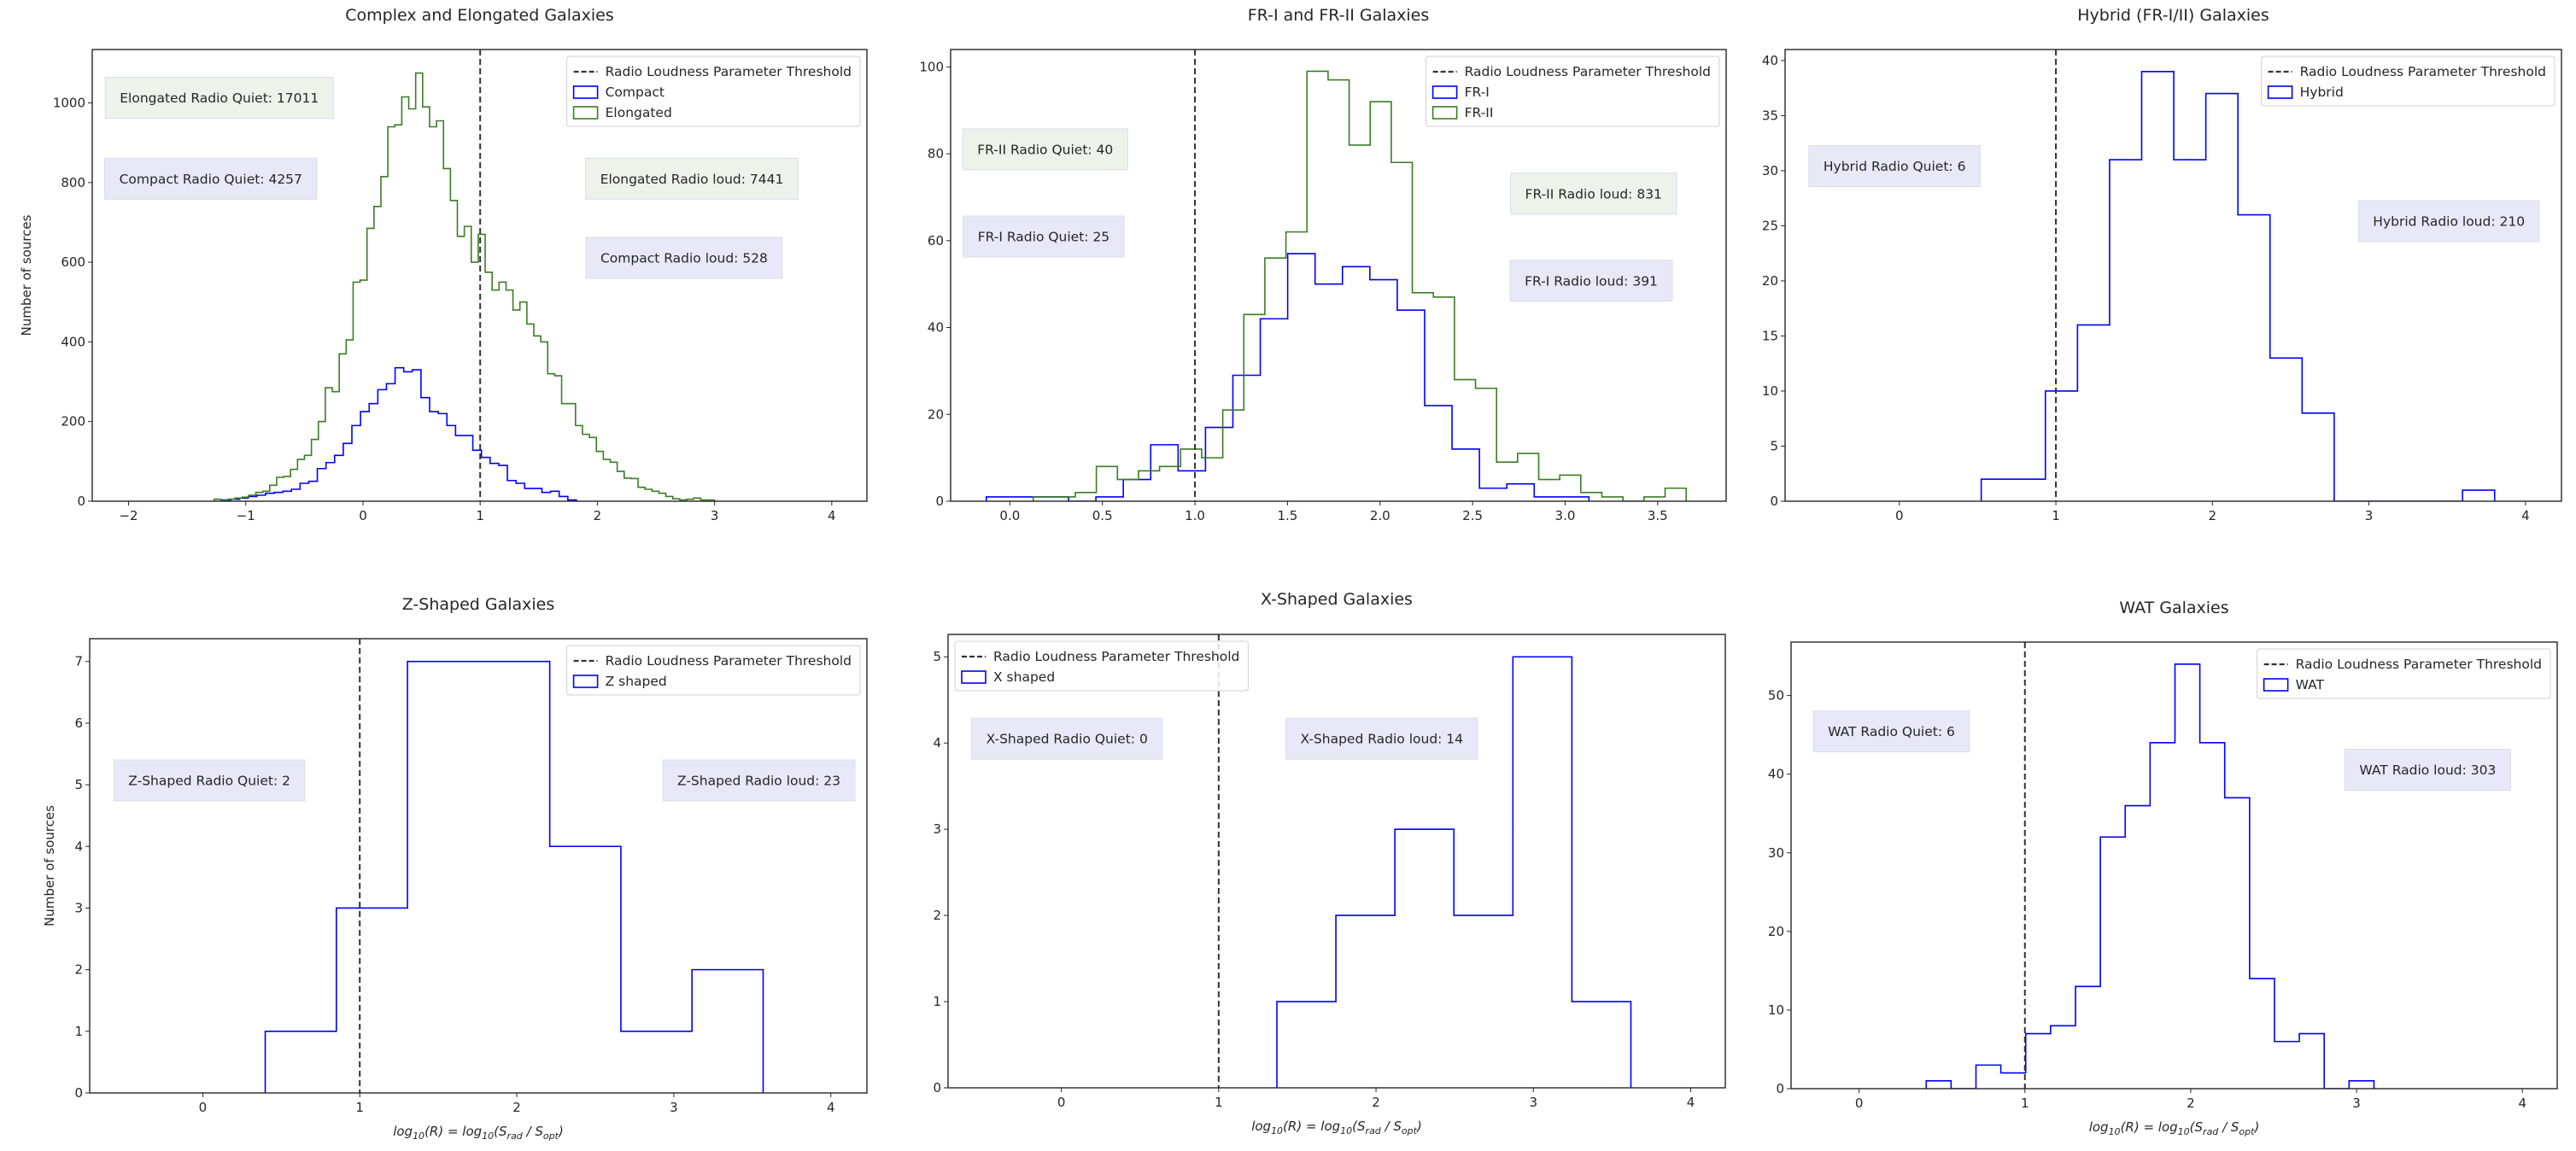  I want to click on legend-series-label: Compact, so click(635, 92).